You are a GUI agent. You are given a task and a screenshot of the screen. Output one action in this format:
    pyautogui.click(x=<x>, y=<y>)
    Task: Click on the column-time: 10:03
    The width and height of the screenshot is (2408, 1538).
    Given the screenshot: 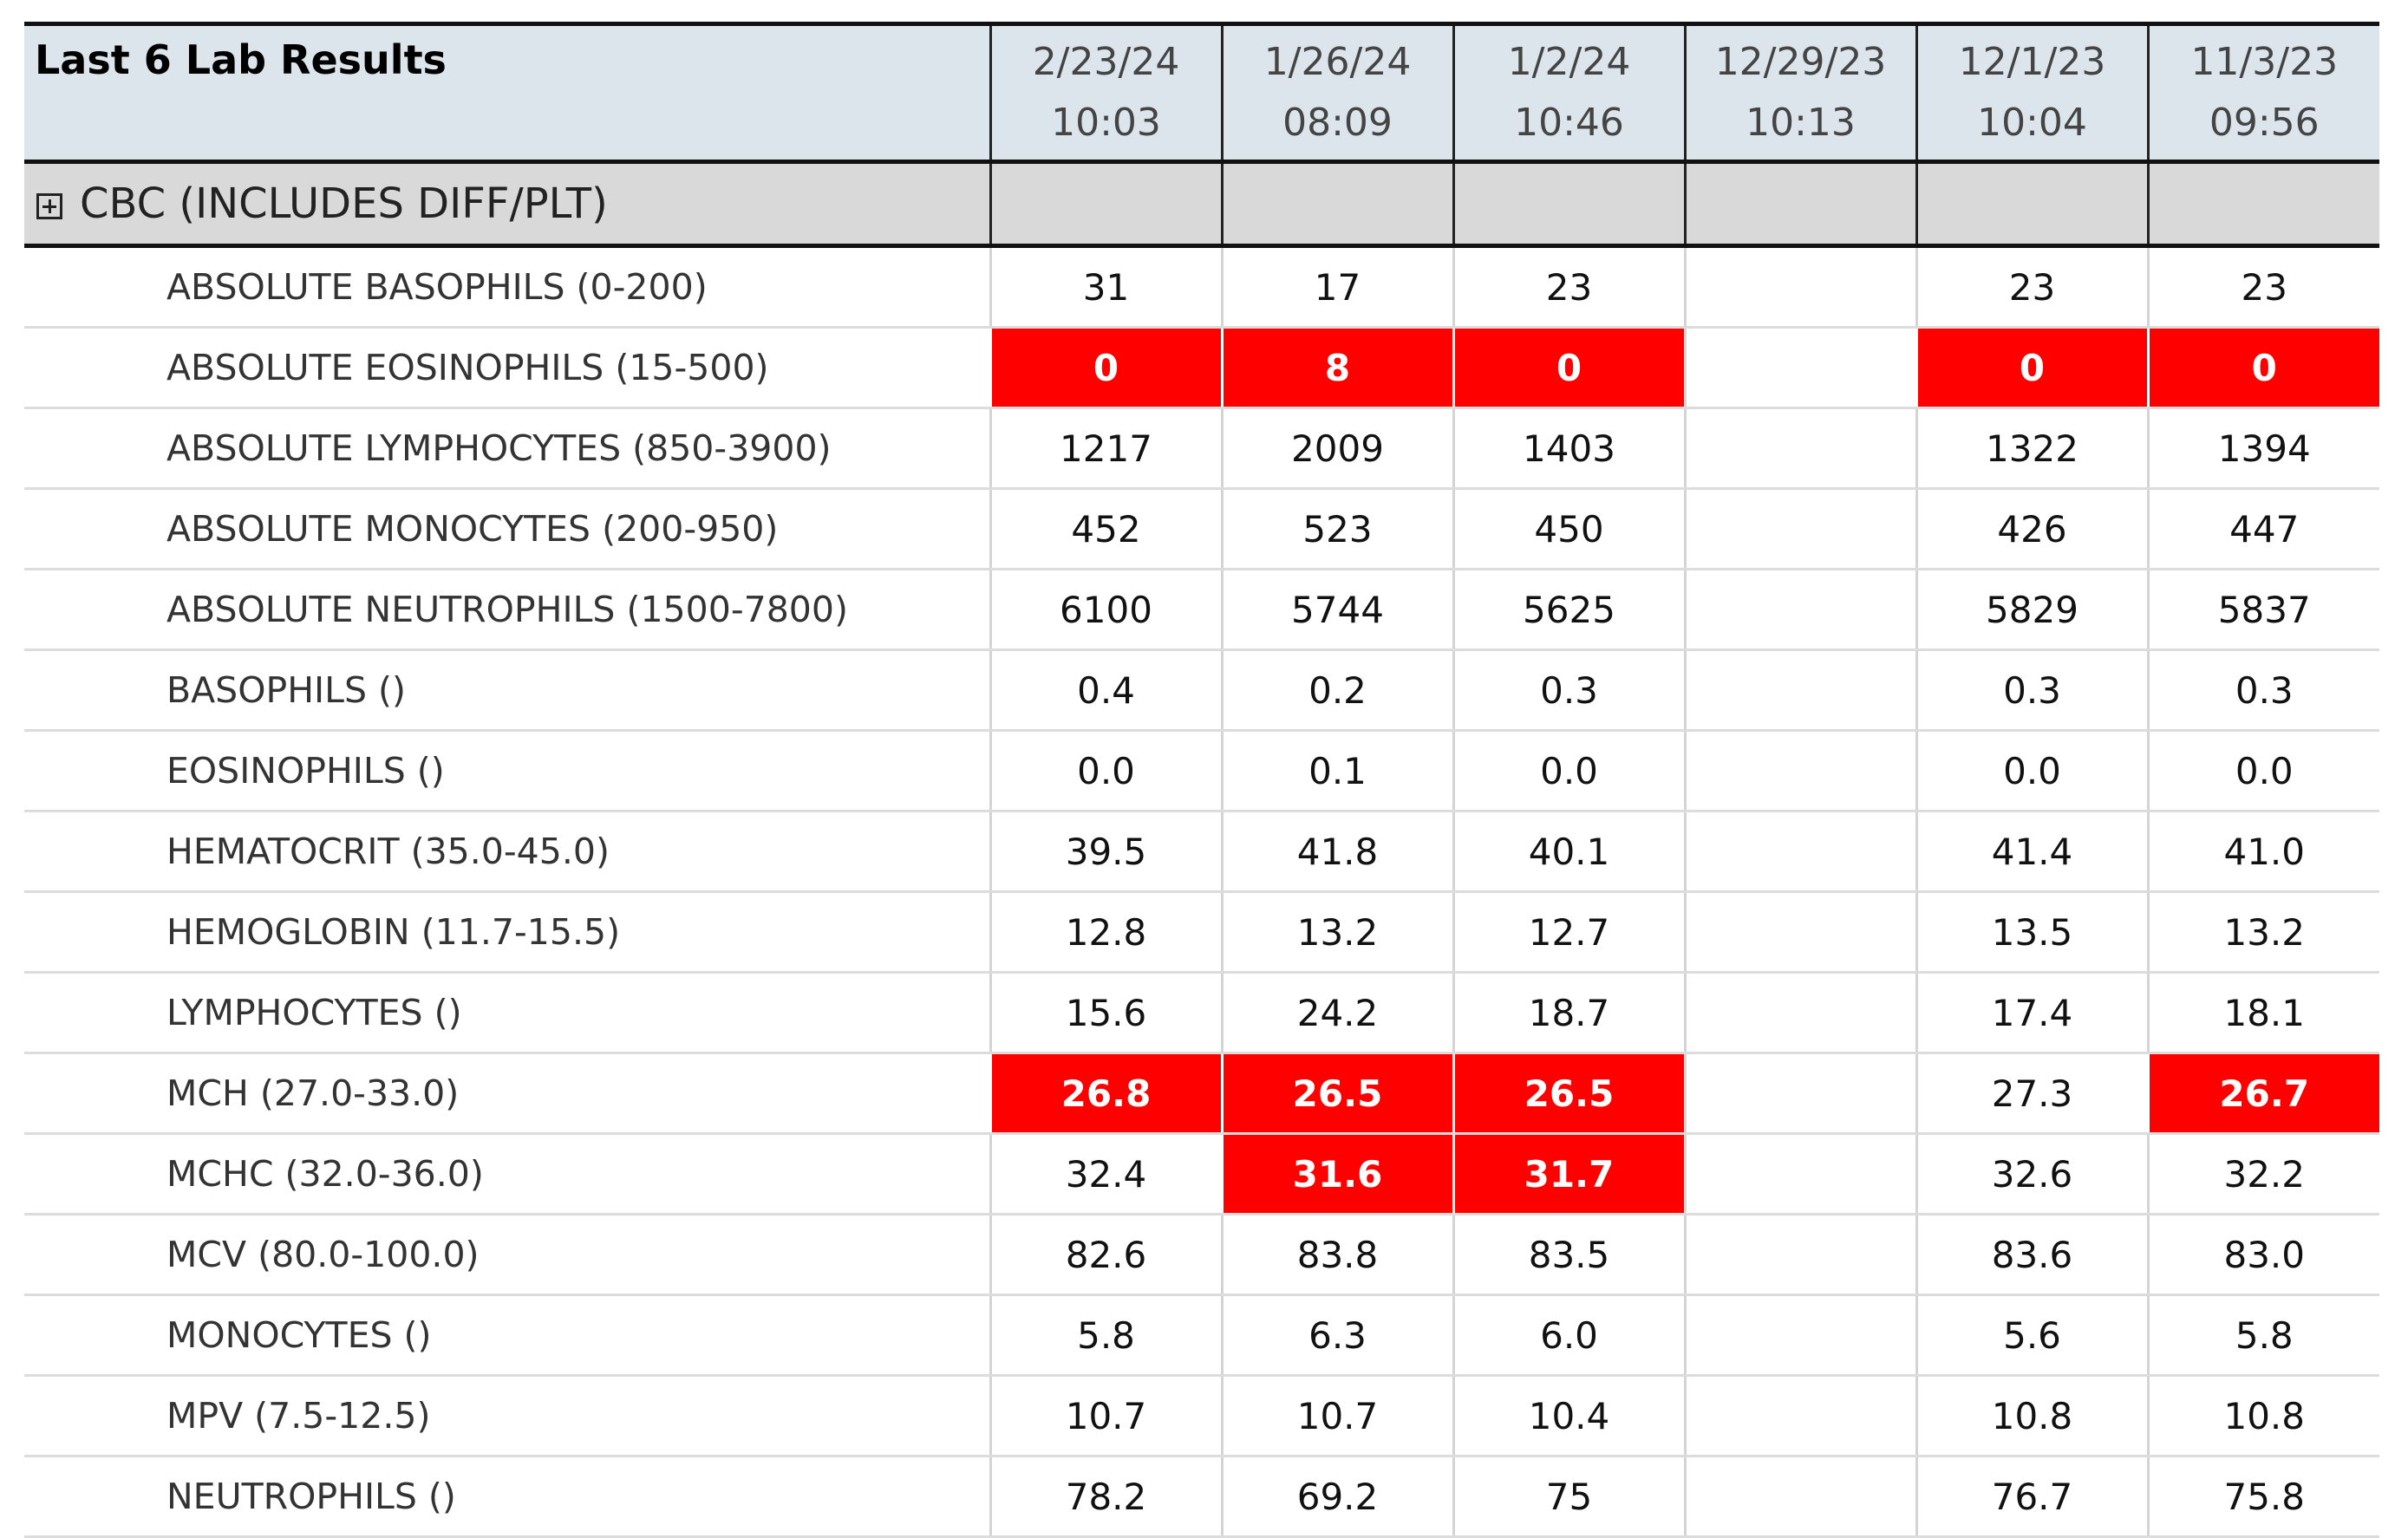 What is the action you would take?
    pyautogui.click(x=1106, y=123)
    